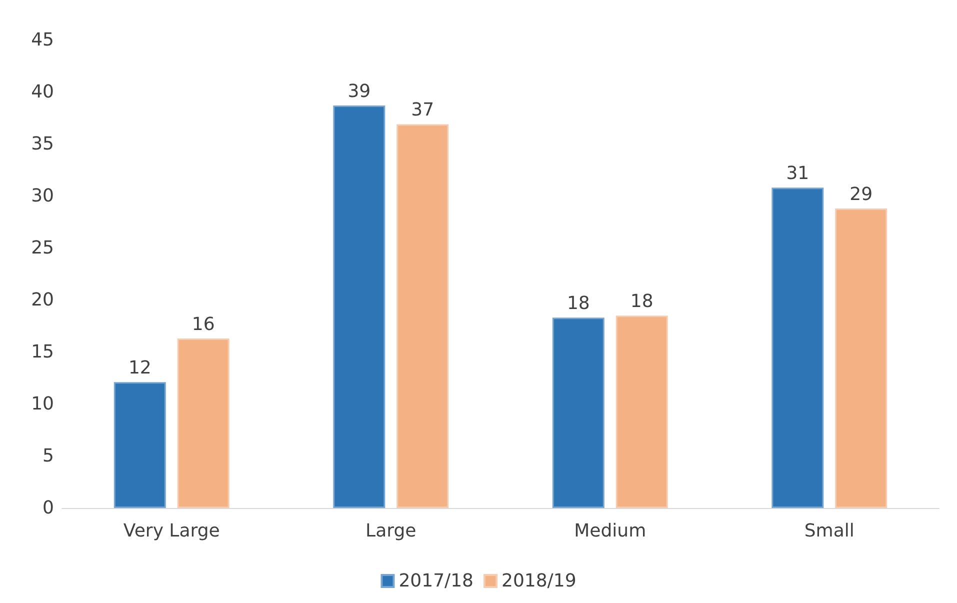  I want to click on x-tick-label: Small, so click(829, 531).